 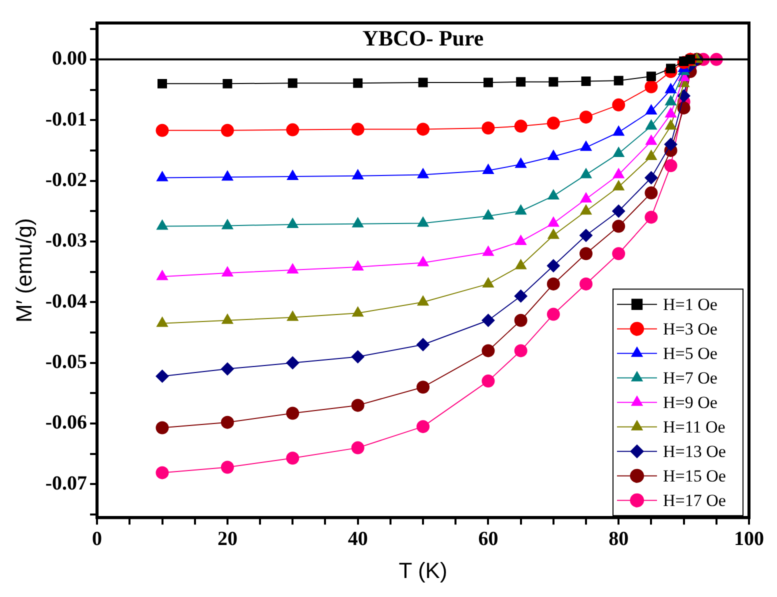 What do you see at coordinates (694, 500) in the screenshot?
I see `legend-label: H=17 Oe` at bounding box center [694, 500].